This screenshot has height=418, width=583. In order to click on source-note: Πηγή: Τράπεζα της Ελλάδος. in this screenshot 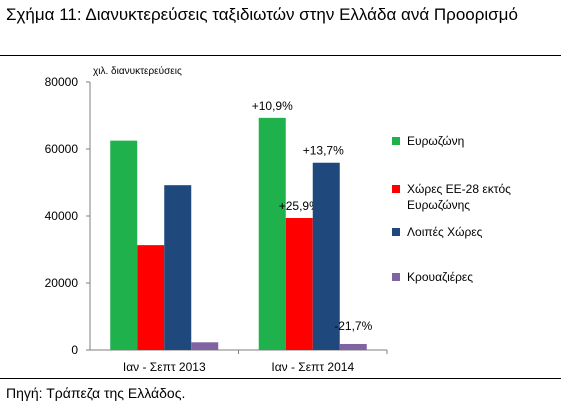, I will do `click(96, 393)`.